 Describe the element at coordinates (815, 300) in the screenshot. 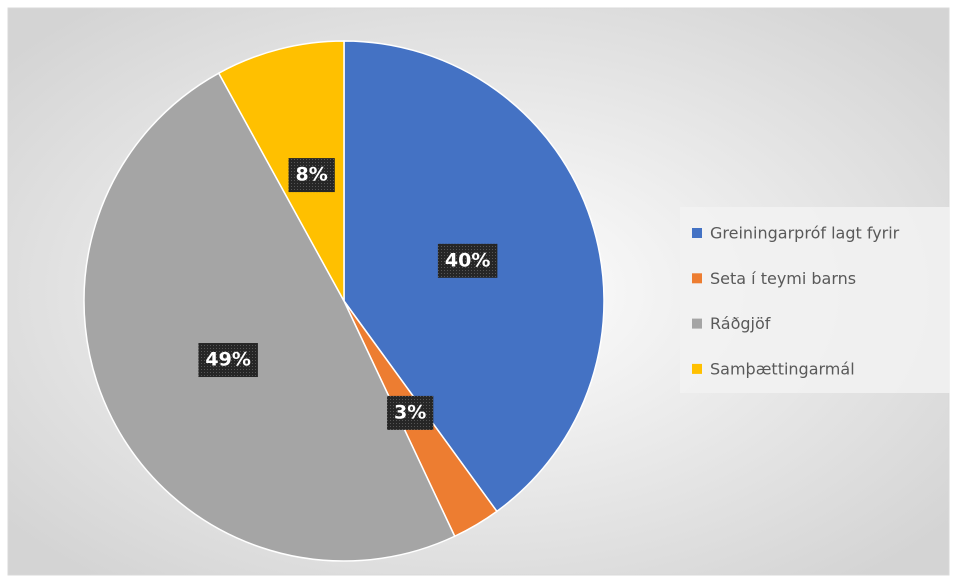

I see `legend-box` at that location.